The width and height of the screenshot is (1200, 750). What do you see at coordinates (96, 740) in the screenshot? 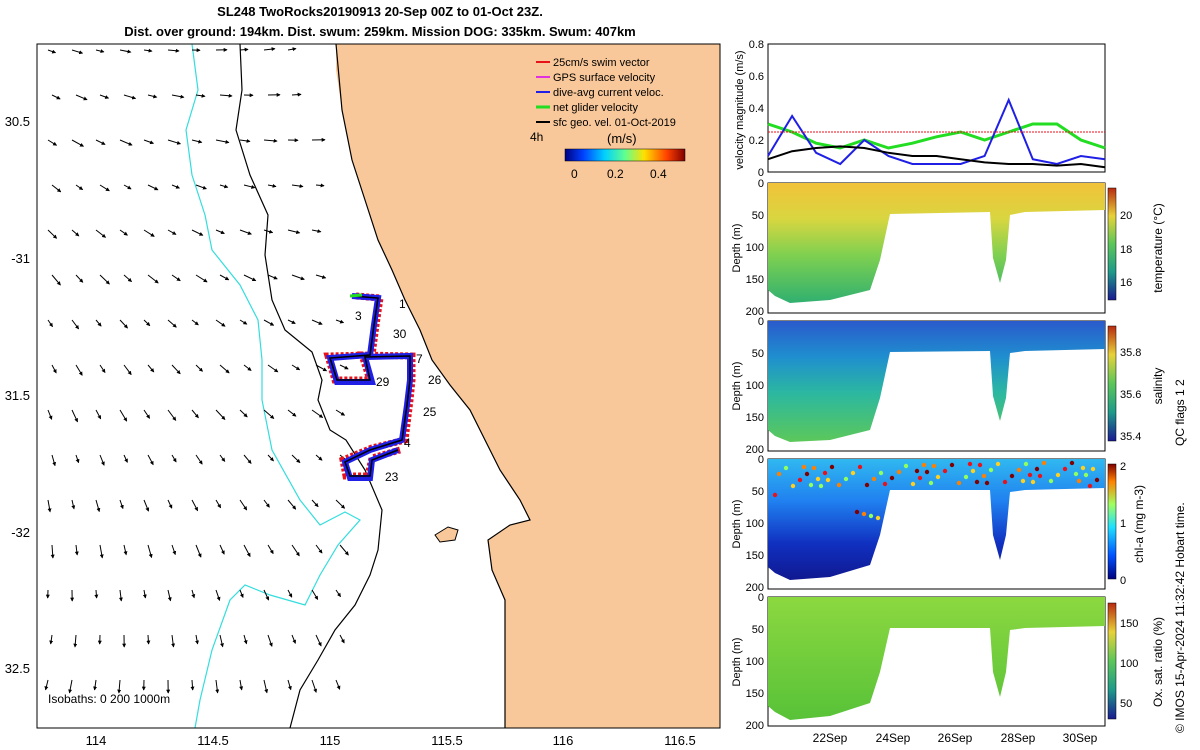
I see `svg-text: 114` at bounding box center [96, 740].